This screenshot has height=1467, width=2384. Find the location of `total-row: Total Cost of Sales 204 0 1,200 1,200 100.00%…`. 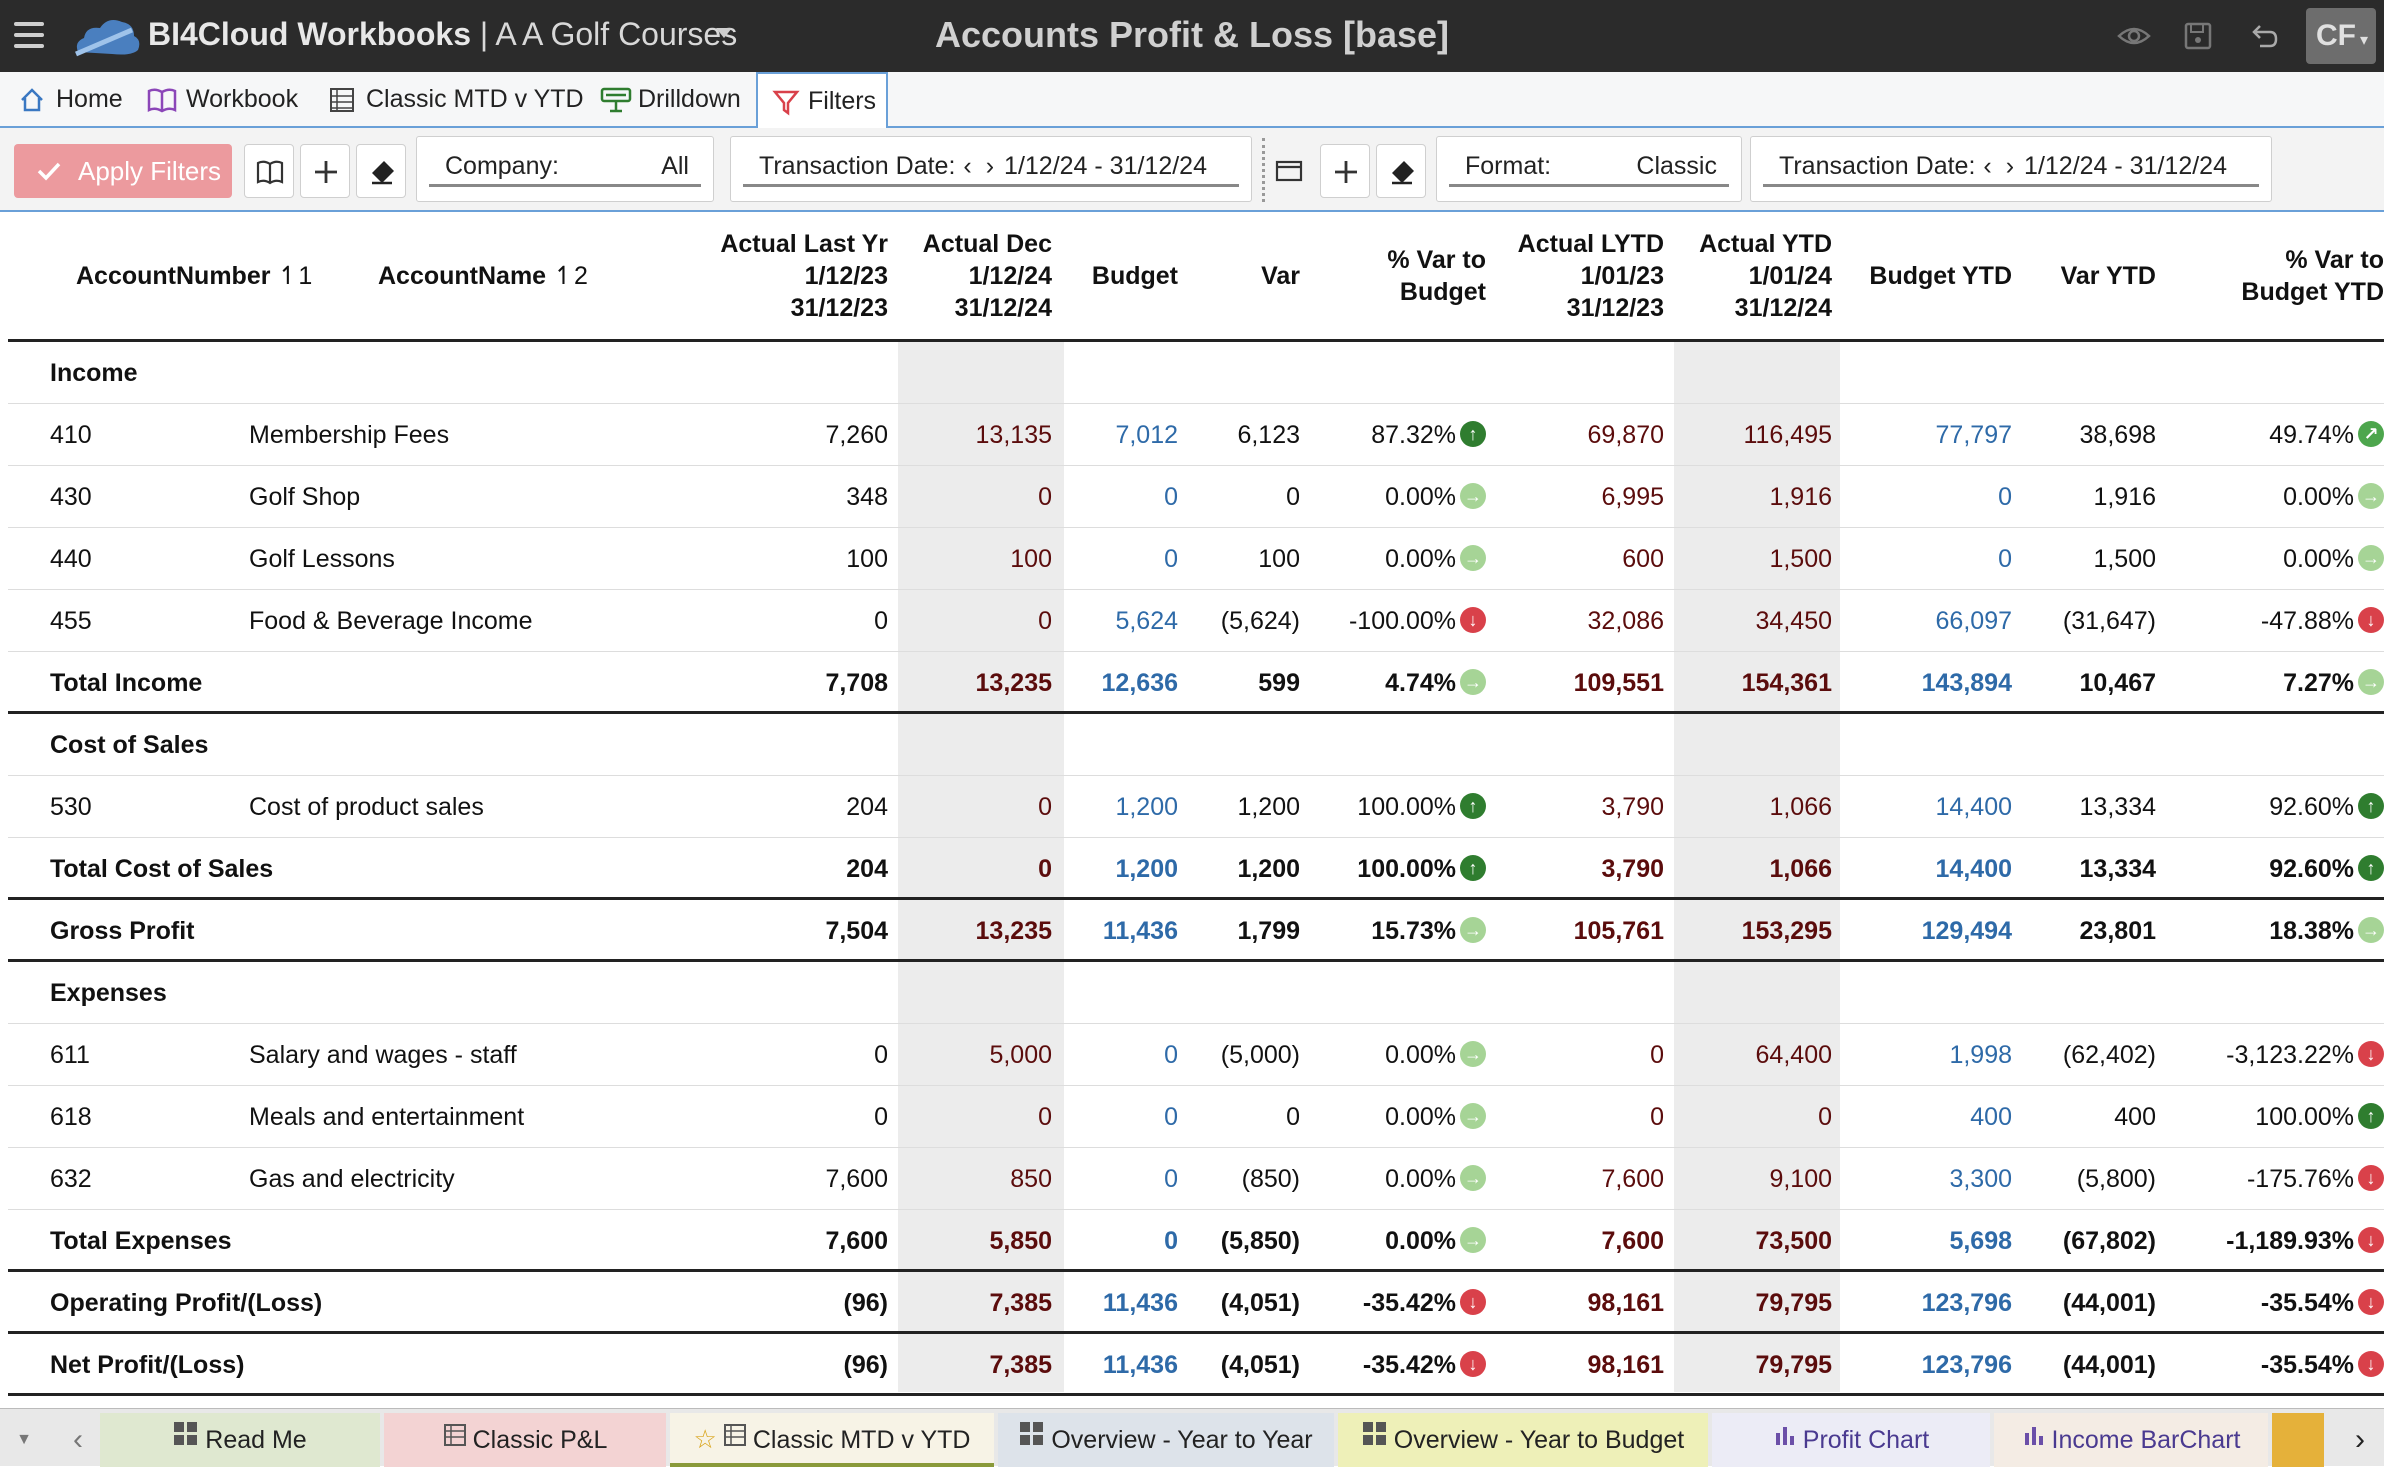

total-row: Total Cost of Sales 204 0 1,200 1,200 100.00%… is located at coordinates (1196, 869).